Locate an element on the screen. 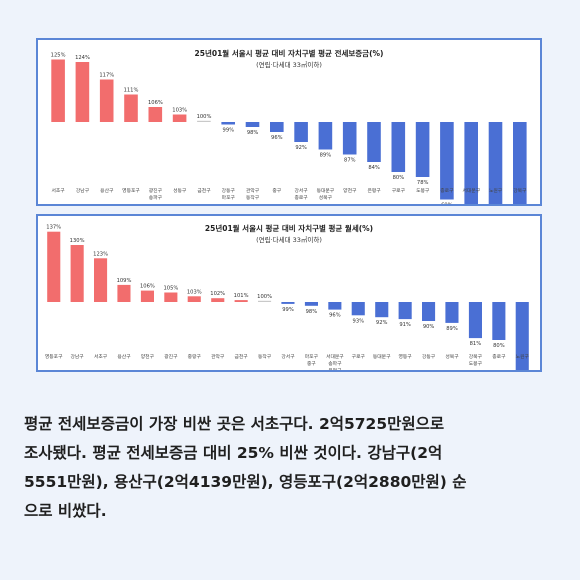 The width and height of the screenshot is (580, 580). caption-line: 조사됐다. 평균 전세보증금 대비 25% 비싼 것이다. 강남구(2억 is located at coordinates (233, 453).